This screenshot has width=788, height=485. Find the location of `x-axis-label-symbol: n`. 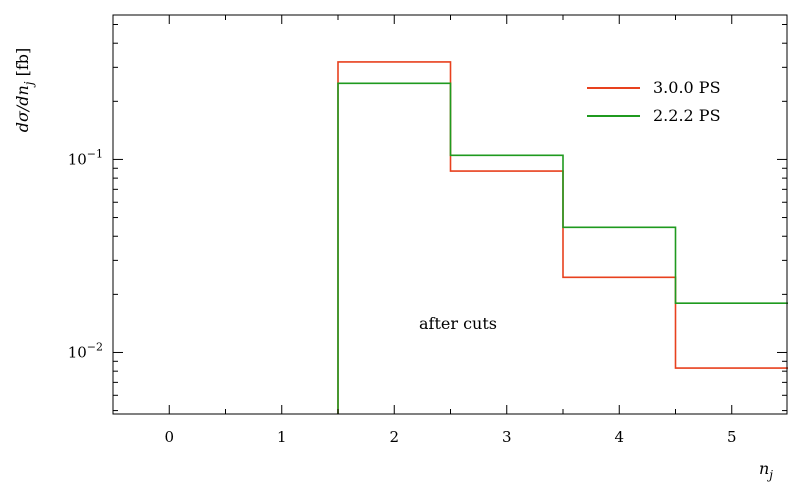

x-axis-label-symbol: n is located at coordinates (764, 468).